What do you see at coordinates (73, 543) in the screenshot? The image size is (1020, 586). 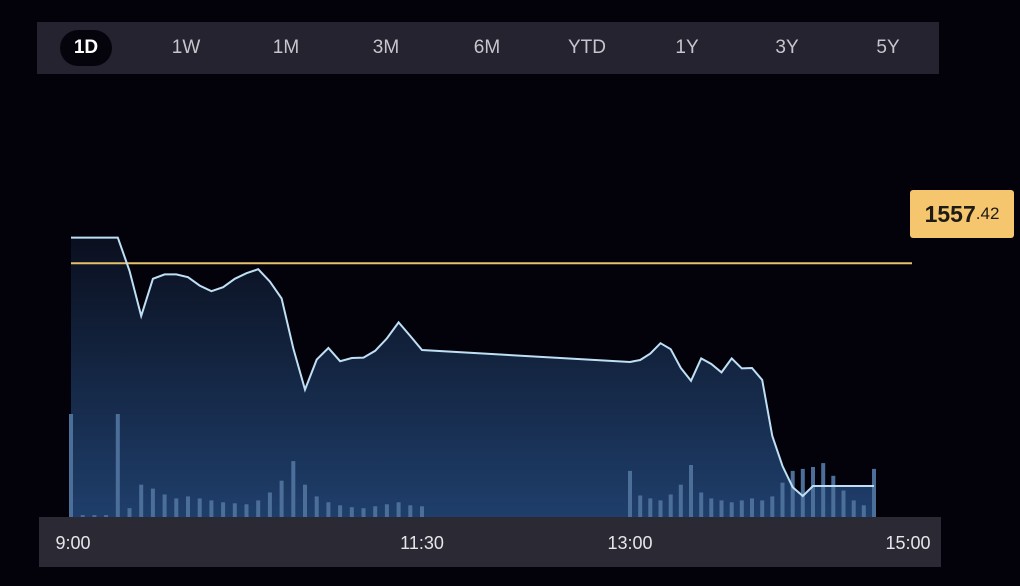 I see `x-tick-label: 9:00` at bounding box center [73, 543].